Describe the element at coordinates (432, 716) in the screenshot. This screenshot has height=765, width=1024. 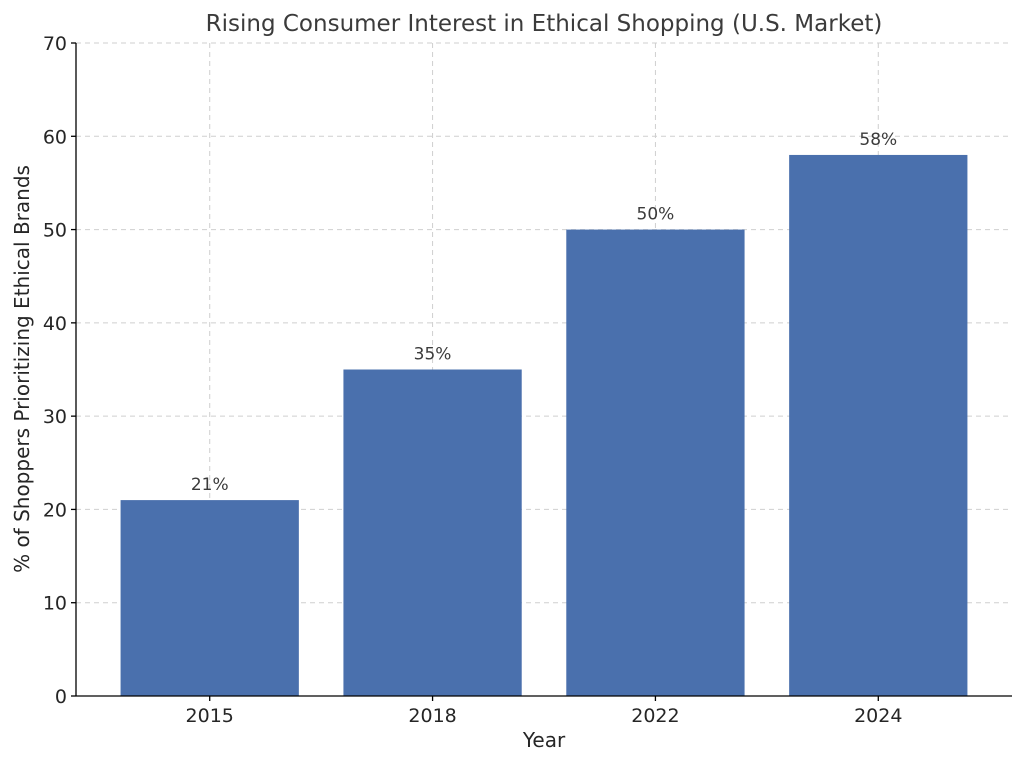
I see `x-tick-label: 2018` at that location.